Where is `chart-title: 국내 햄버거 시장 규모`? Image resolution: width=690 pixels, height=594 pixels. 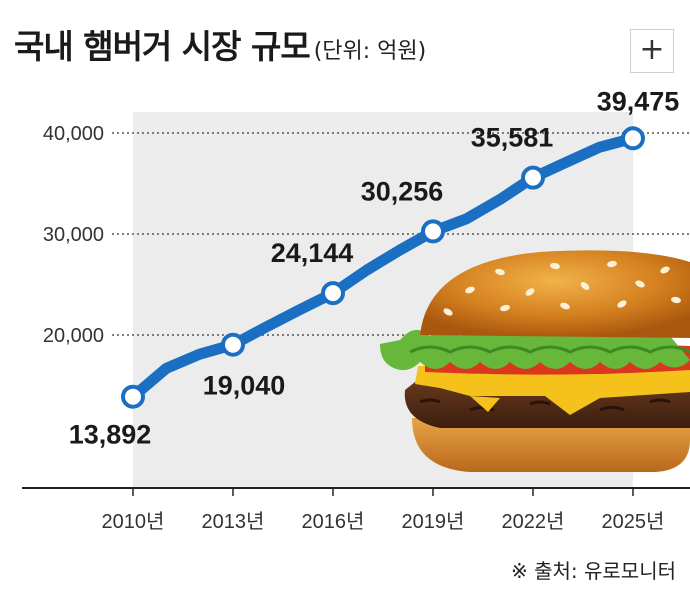
chart-title: 국내 햄버거 시장 규모 is located at coordinates (162, 46).